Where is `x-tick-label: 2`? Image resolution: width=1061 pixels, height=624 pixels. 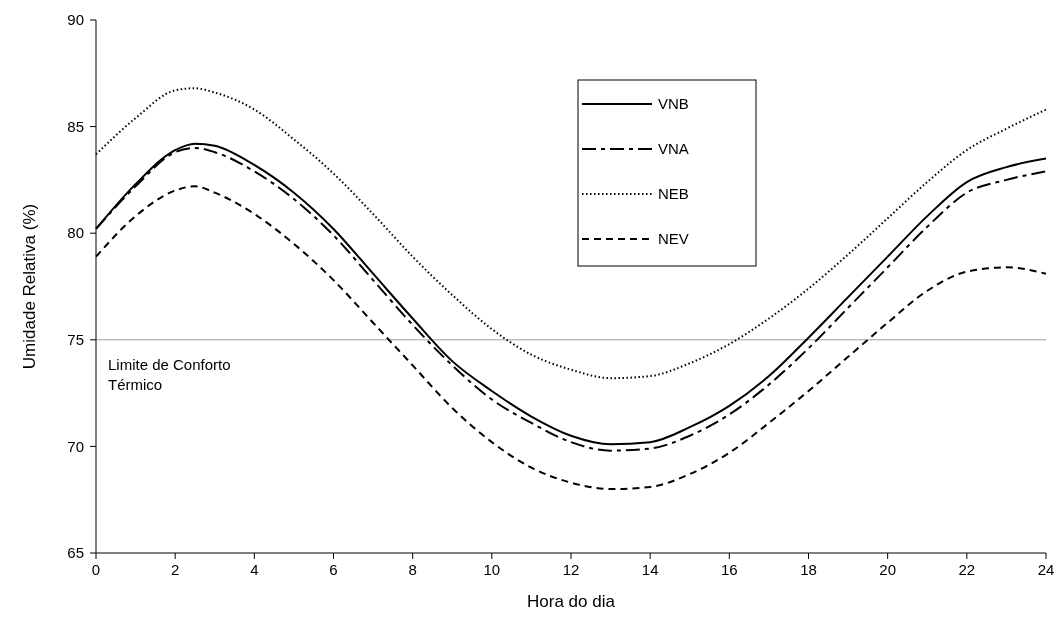 x-tick-label: 2 is located at coordinates (175, 569).